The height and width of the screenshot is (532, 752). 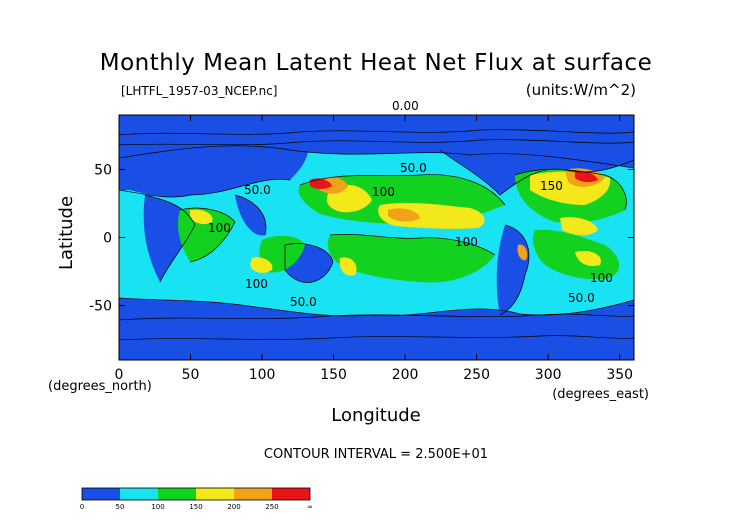 What do you see at coordinates (262, 375) in the screenshot?
I see `x-tick-label: 100` at bounding box center [262, 375].